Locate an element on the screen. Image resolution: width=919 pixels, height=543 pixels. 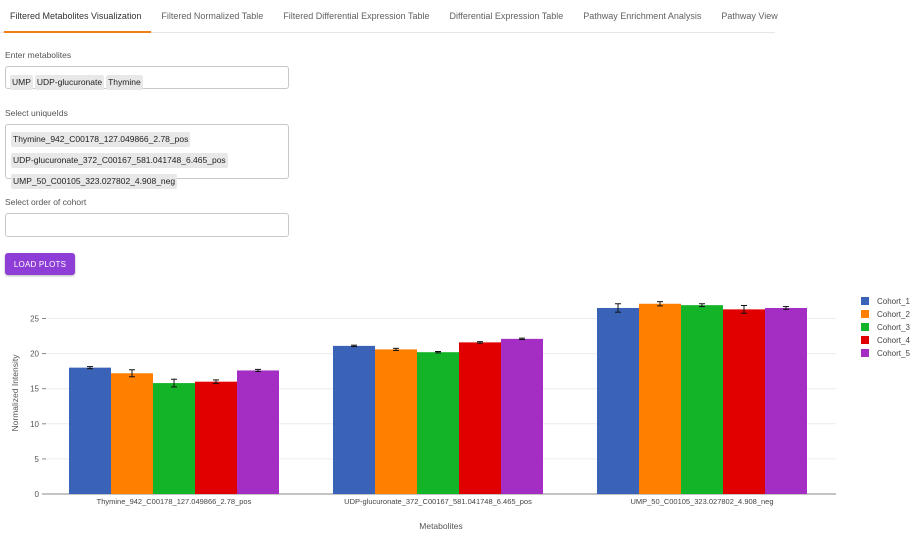
y-axis-label: Normalized Intensity is located at coordinates (15, 393).